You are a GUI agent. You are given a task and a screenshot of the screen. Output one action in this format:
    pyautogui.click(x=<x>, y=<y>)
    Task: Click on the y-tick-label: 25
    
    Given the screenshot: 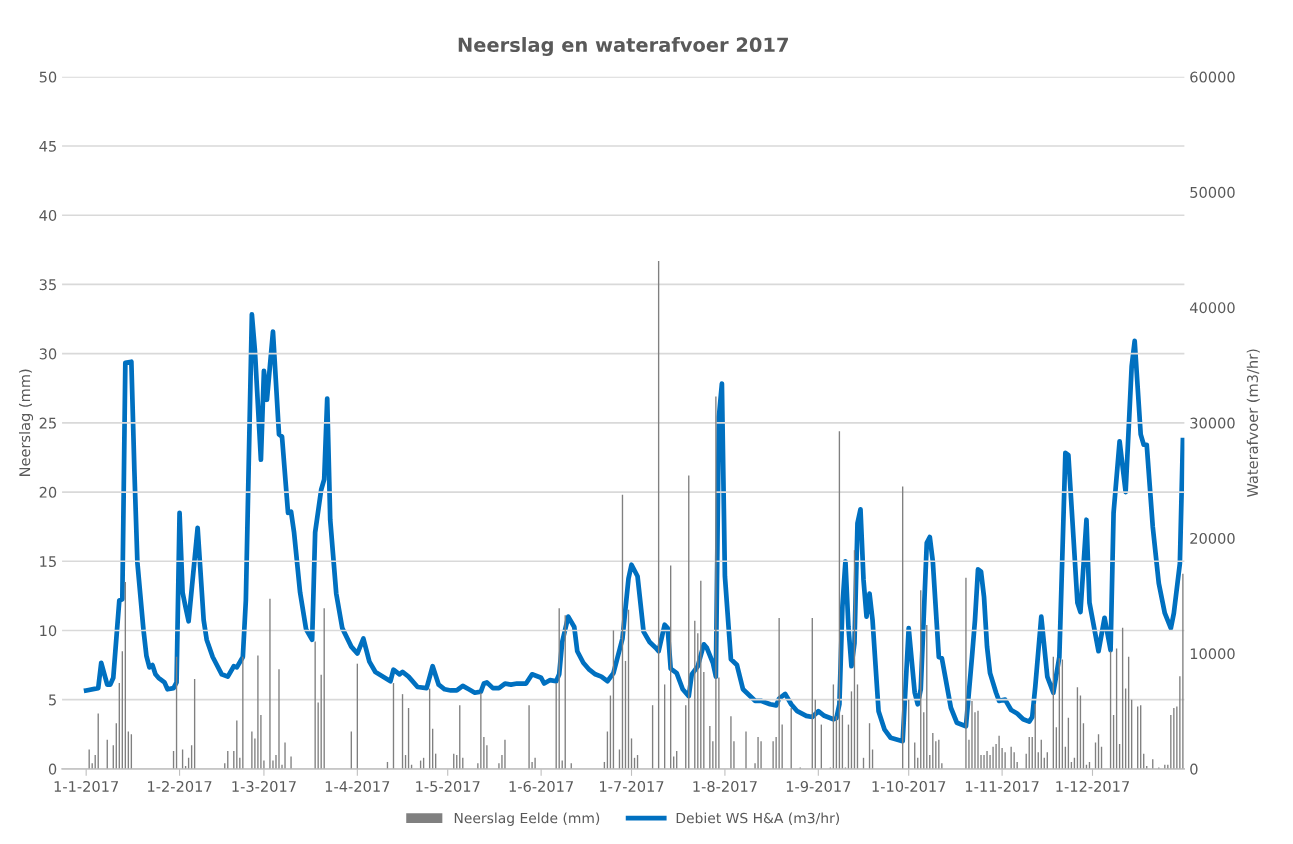 What is the action you would take?
    pyautogui.click(x=47, y=423)
    